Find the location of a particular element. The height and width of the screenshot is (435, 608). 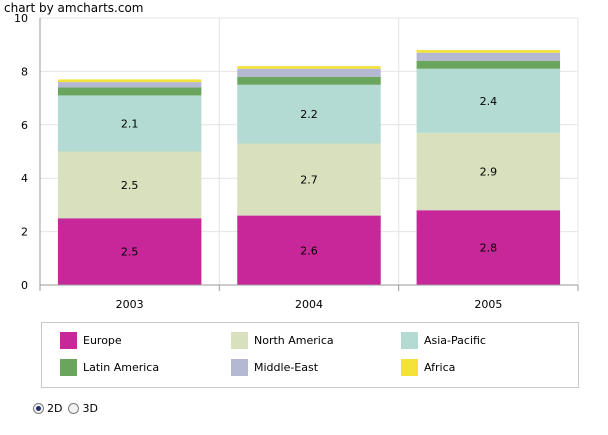

radio-2d is located at coordinates (38, 408).